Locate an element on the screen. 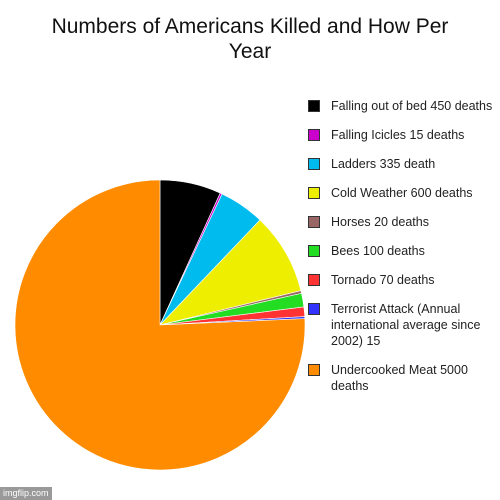 The image size is (500, 500). legend-label: Falling Icicles 15 deaths is located at coordinates (398, 135).